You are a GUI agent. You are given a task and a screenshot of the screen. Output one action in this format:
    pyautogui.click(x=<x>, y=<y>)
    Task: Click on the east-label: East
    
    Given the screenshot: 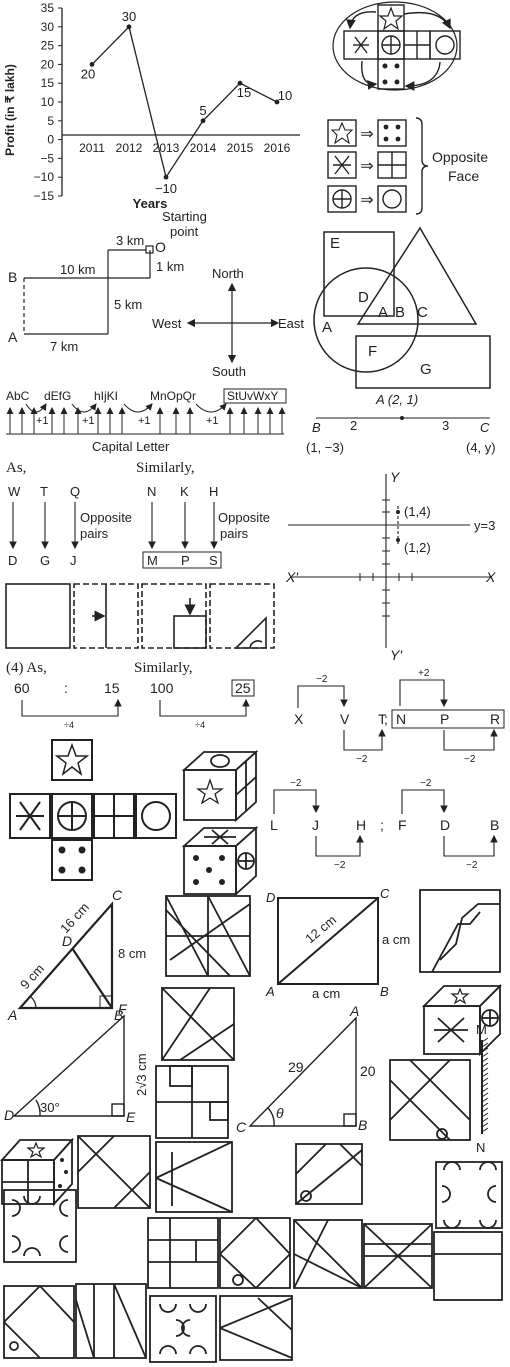 What is the action you would take?
    pyautogui.click(x=291, y=323)
    